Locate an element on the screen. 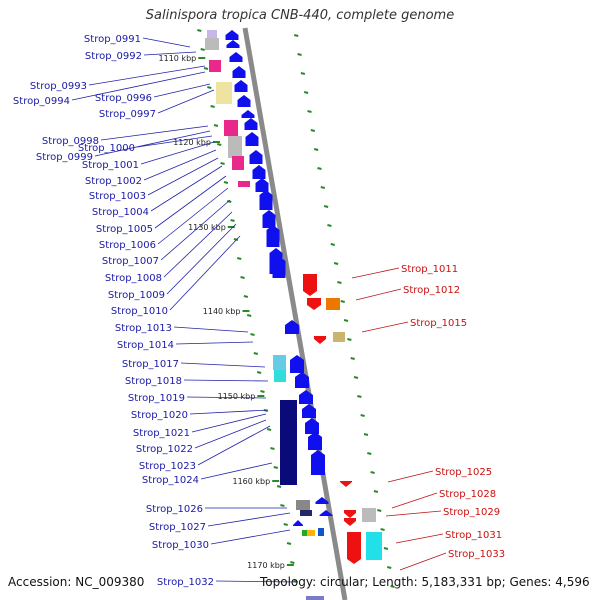 The height and width of the screenshot is (600, 600). gene-label-left: Strop_0999 is located at coordinates (64, 157).